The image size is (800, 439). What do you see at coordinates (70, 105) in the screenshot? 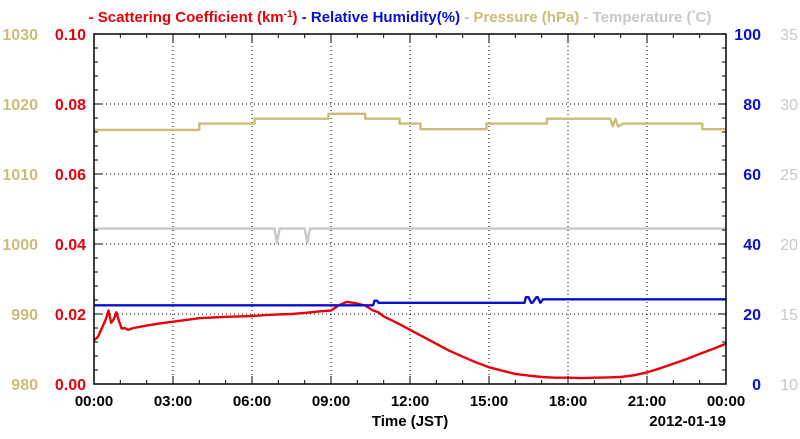
I see `scattering-tick-label: 0.08` at bounding box center [70, 105].